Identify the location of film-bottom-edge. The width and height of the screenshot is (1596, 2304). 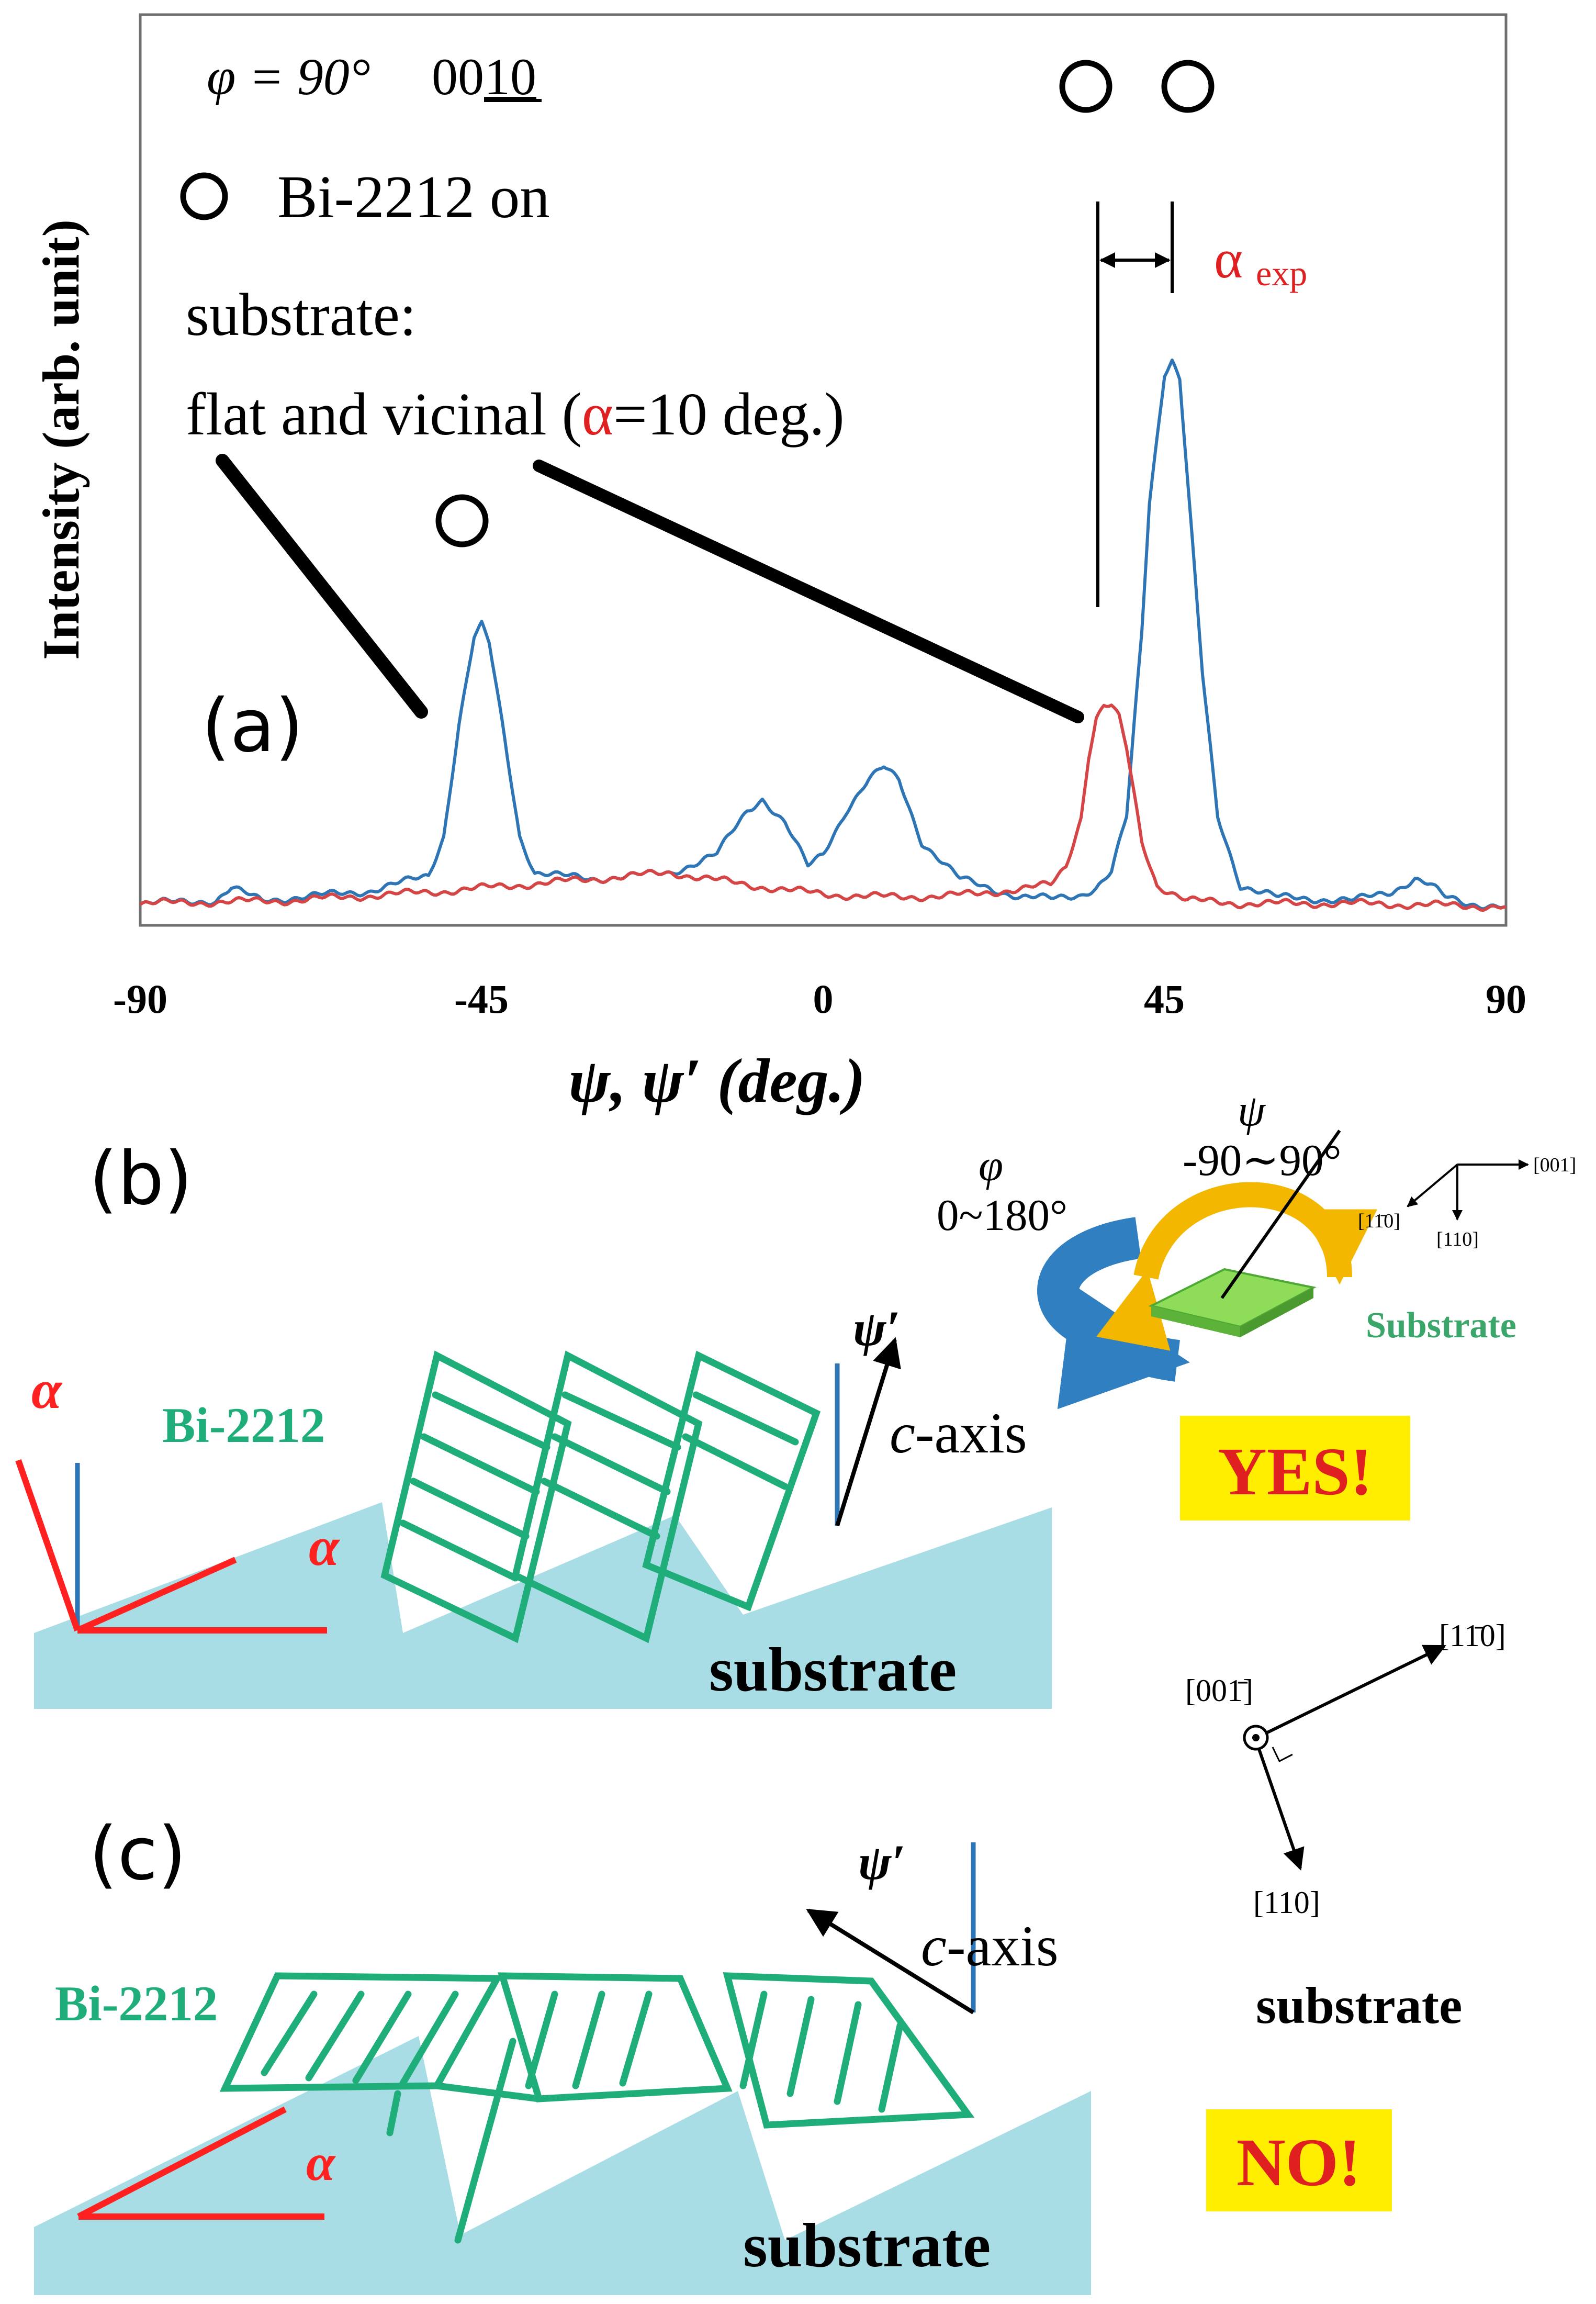
(488, 2092).